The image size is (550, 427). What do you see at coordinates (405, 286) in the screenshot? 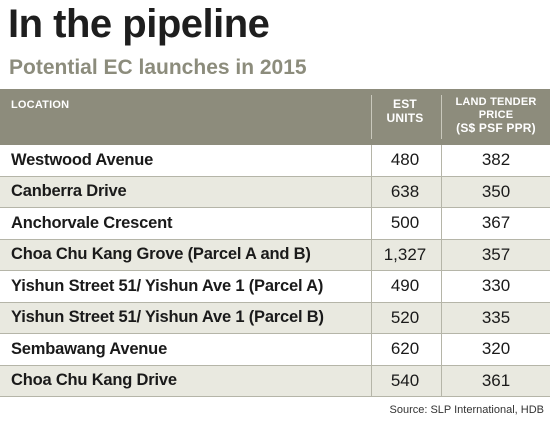
I see `row-units: 490` at bounding box center [405, 286].